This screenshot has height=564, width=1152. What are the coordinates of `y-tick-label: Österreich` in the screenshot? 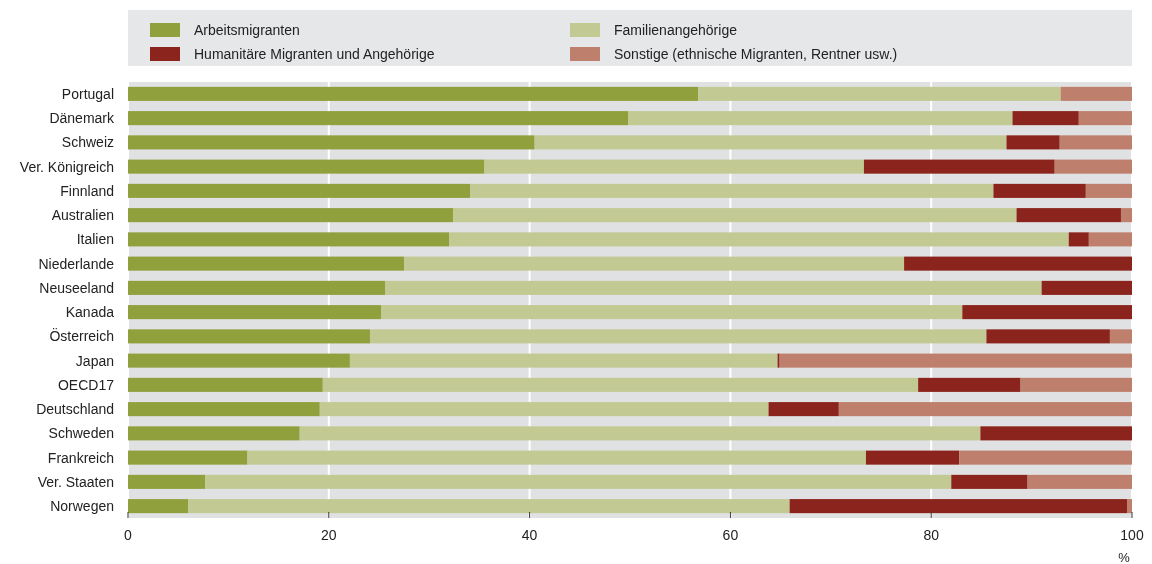 It's located at (81, 336).